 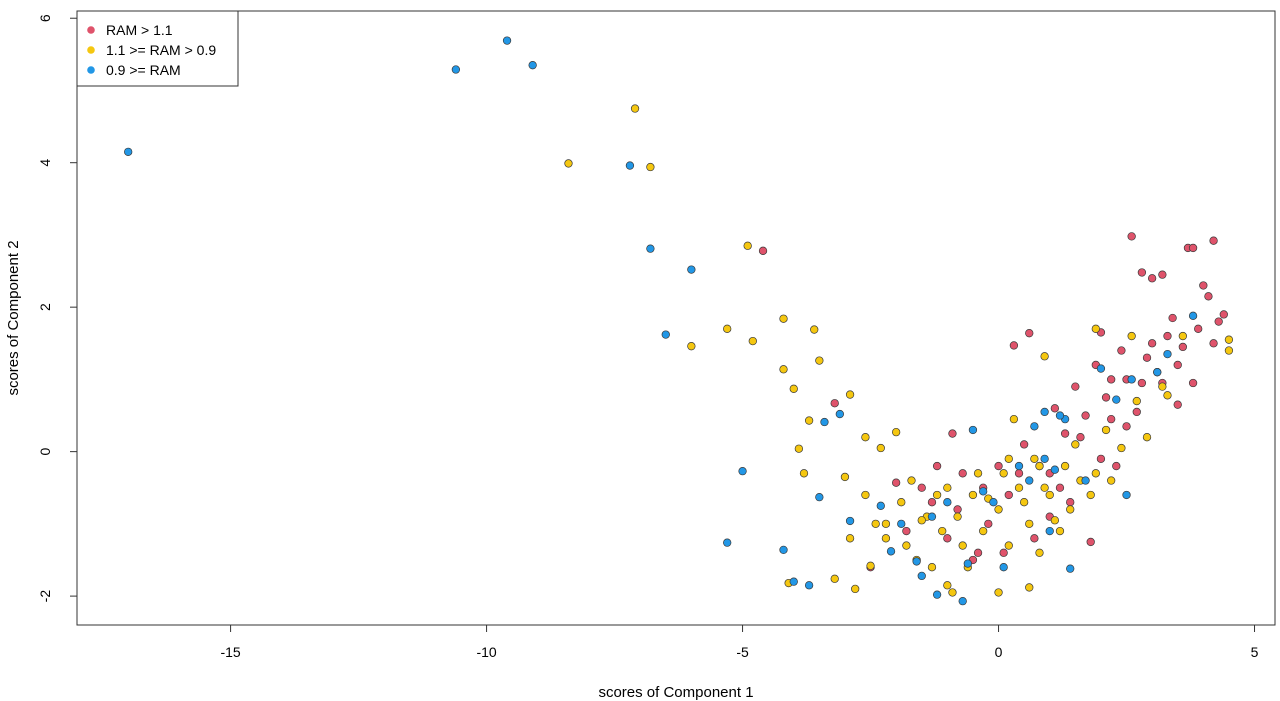 What do you see at coordinates (161, 50) in the screenshot?
I see `legend-label: 1.1 >= RAM > 0.9` at bounding box center [161, 50].